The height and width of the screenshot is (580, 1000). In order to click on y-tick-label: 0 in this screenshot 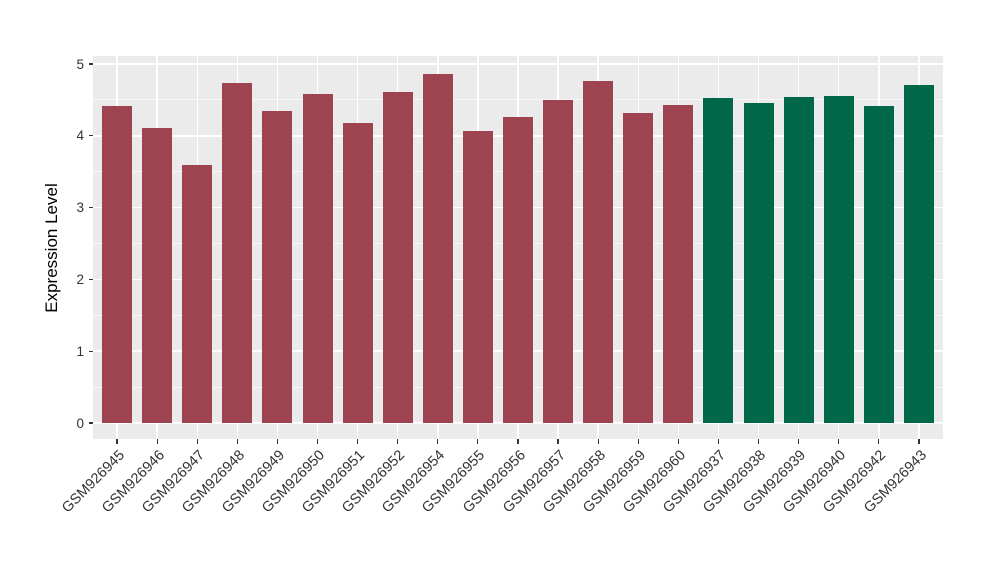, I will do `click(80, 423)`.